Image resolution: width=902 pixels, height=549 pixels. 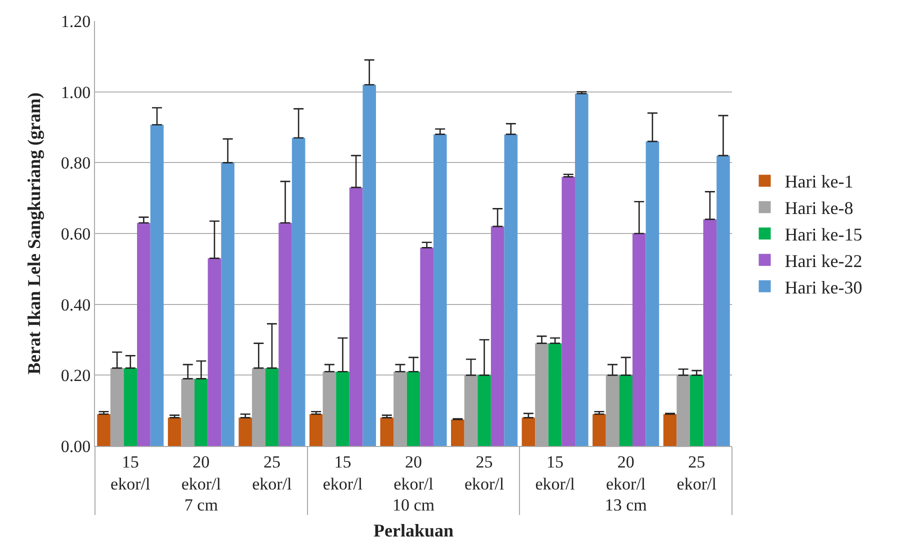 What do you see at coordinates (75, 376) in the screenshot?
I see `y-tick-label: 0.20` at bounding box center [75, 376].